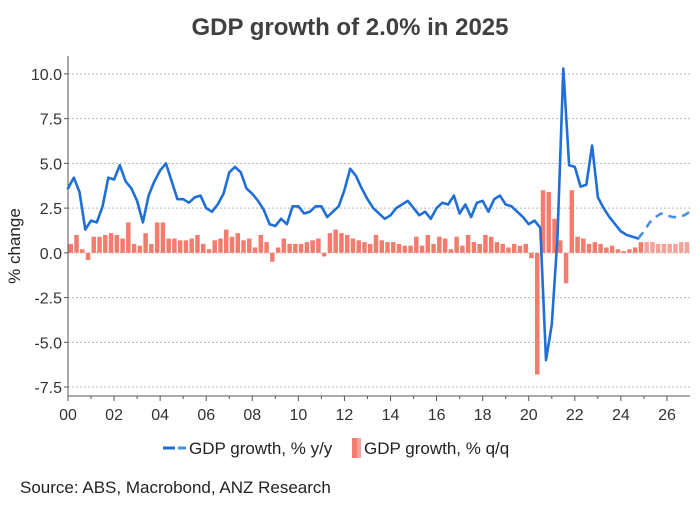 Image resolution: width=700 pixels, height=510 pixels. What do you see at coordinates (51, 209) in the screenshot?
I see `y-tick-label: 2.5` at bounding box center [51, 209].